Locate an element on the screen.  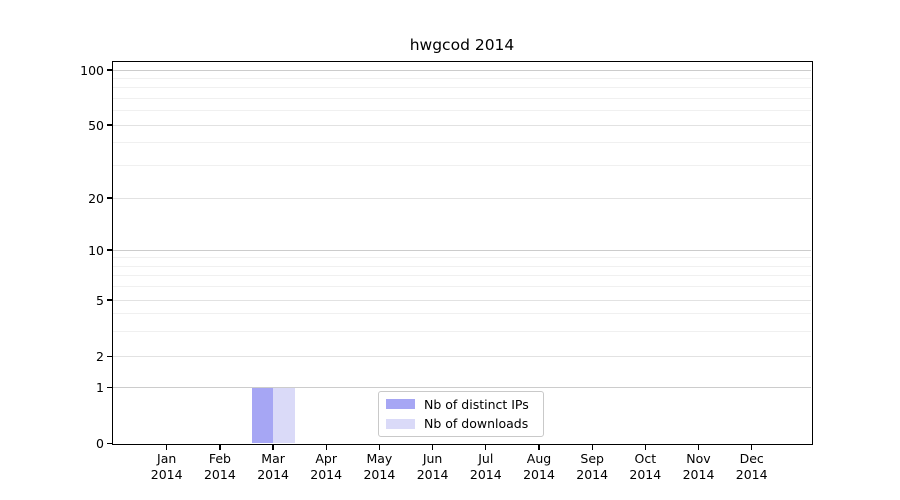
y-tick-label-2: 2 is located at coordinates (100, 356).